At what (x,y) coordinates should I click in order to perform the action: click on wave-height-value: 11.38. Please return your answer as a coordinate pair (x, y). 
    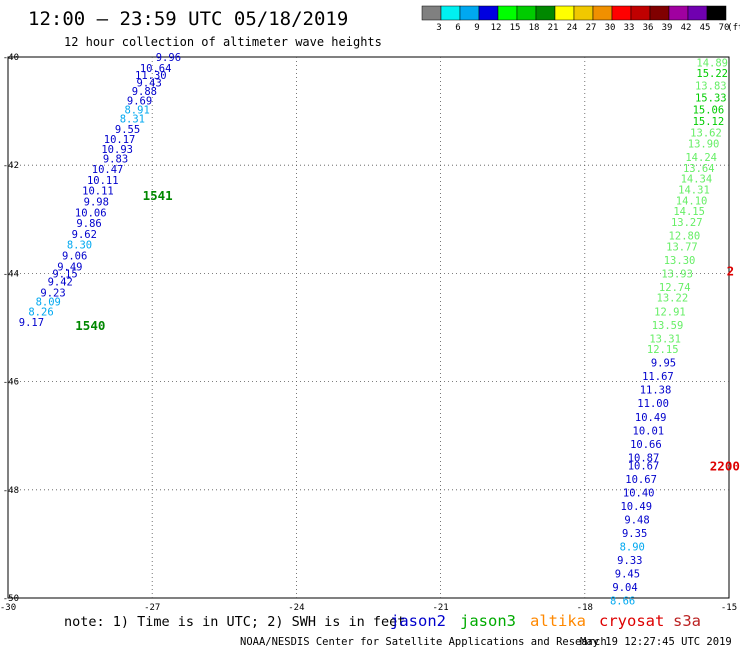
    Looking at the image, I should click on (656, 391).